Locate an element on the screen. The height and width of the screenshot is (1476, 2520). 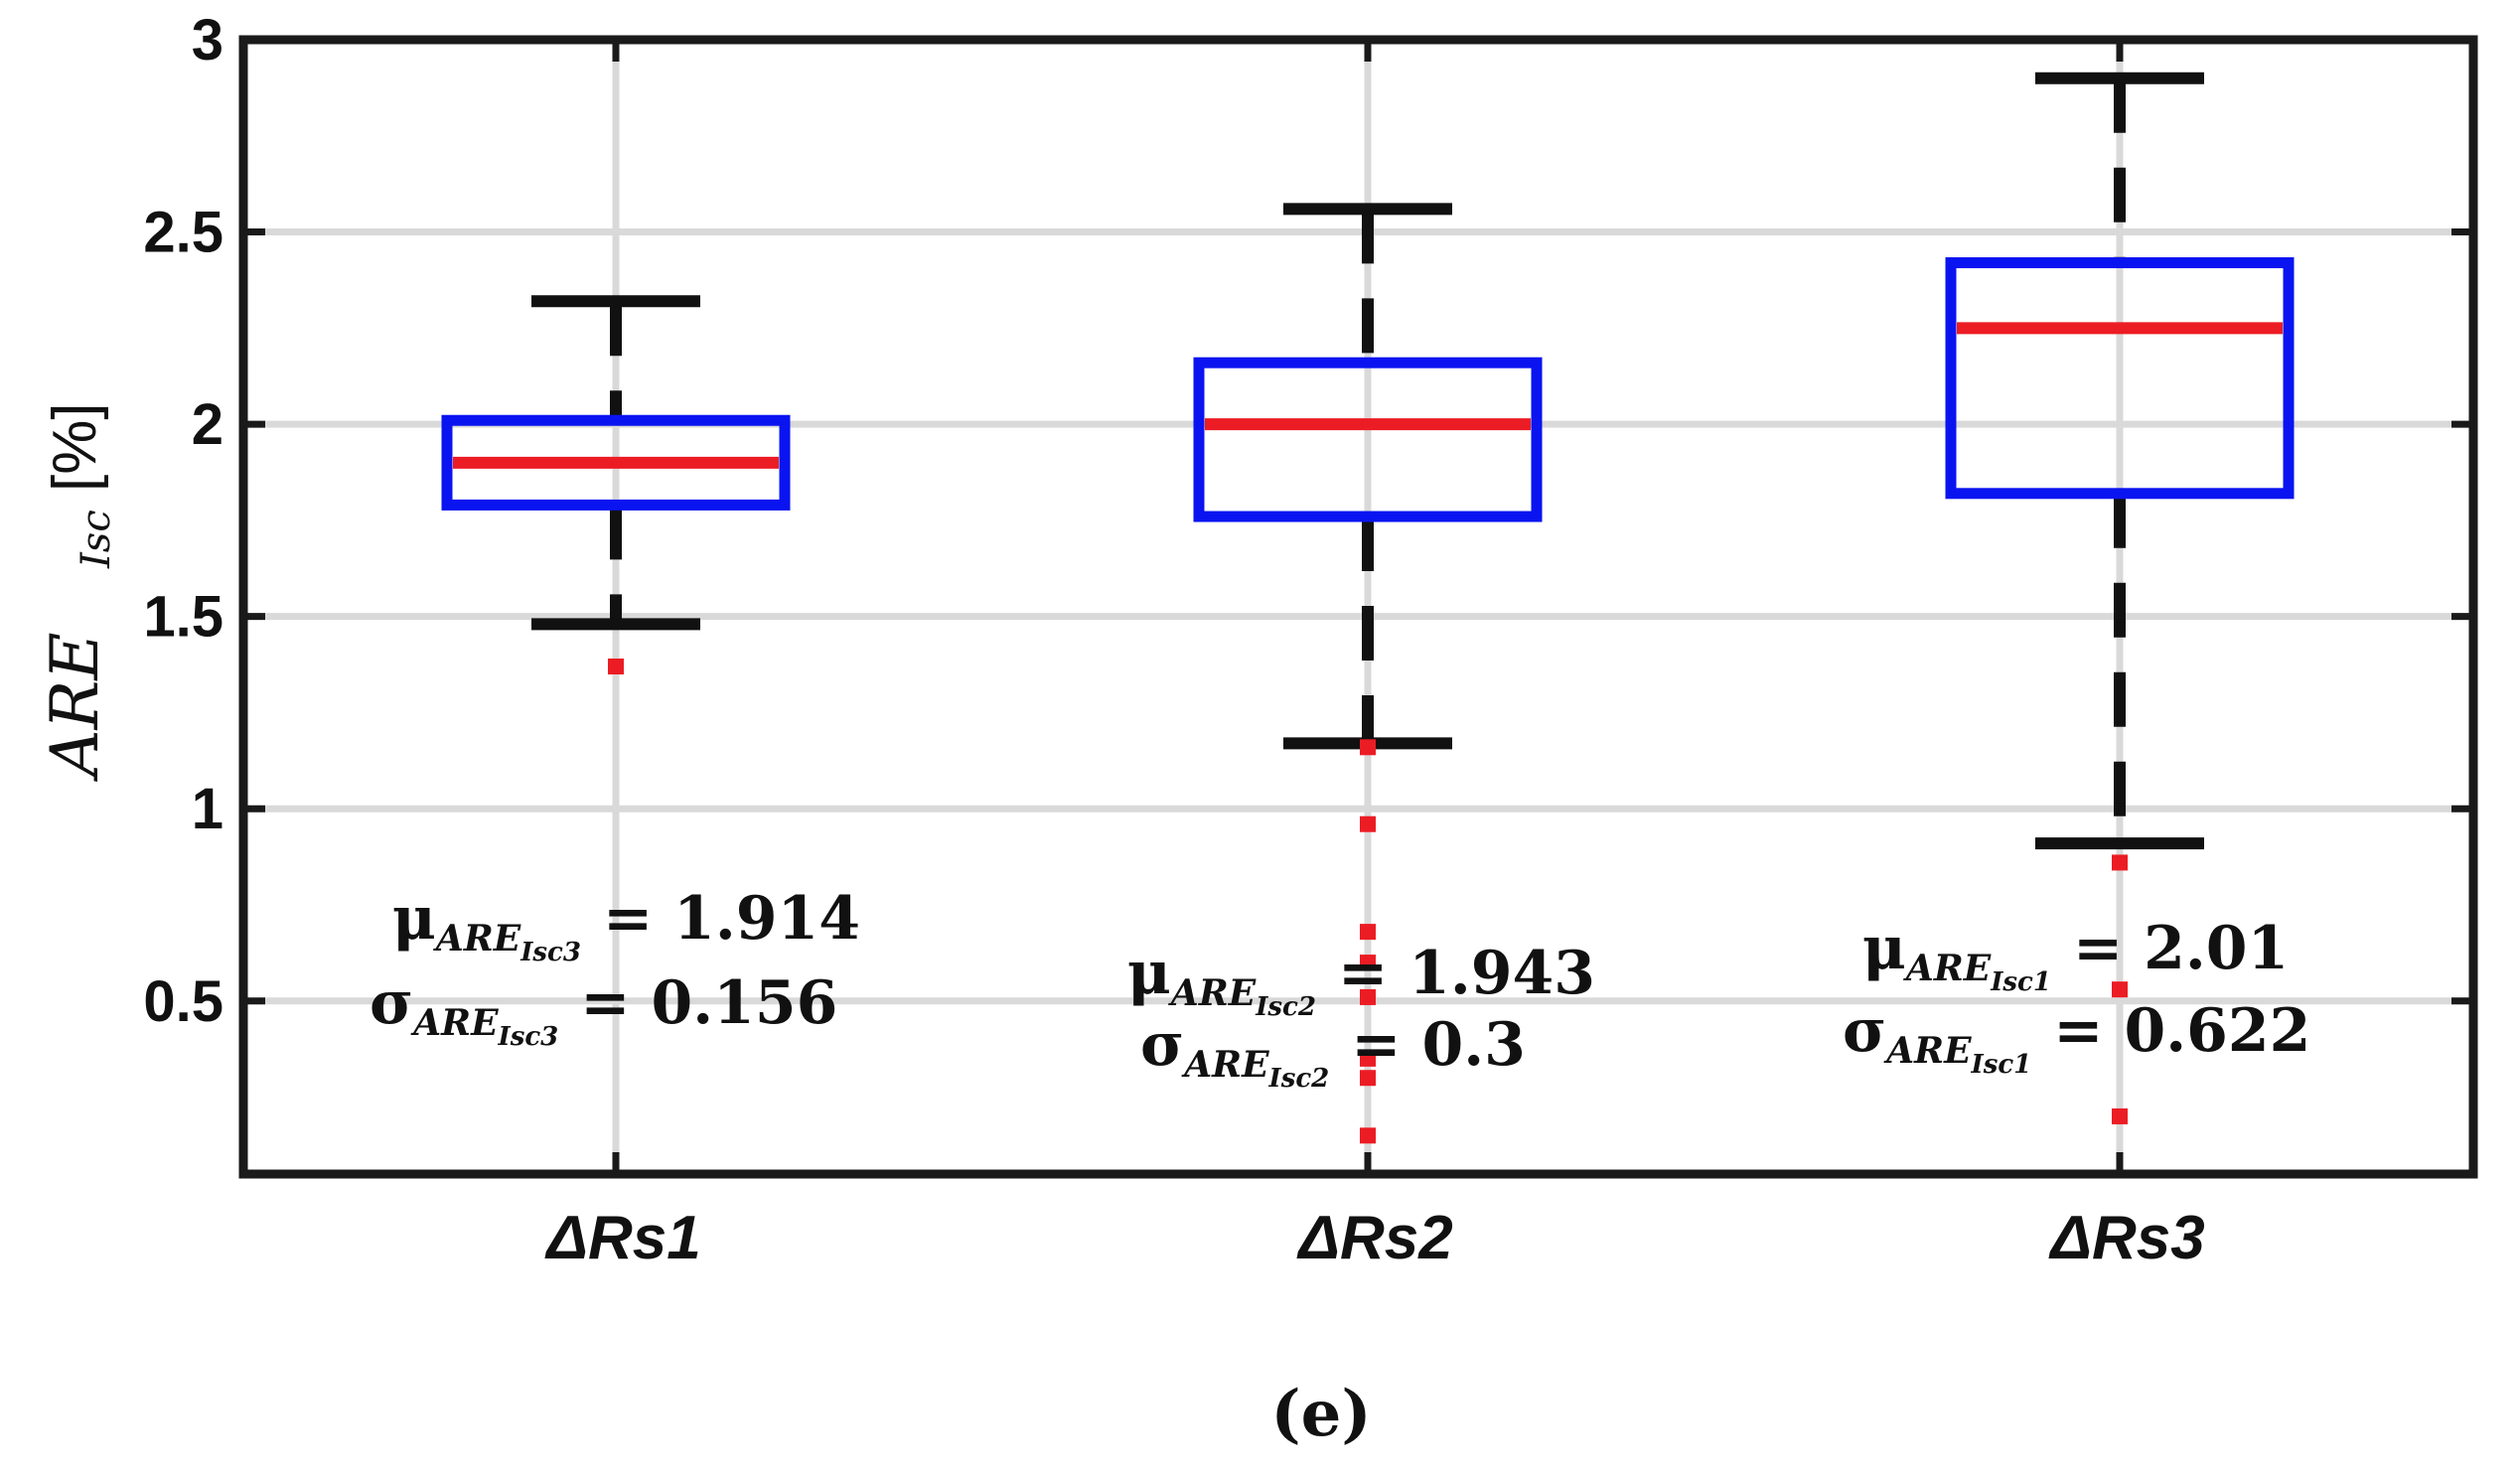
y-axis-label: ARE Isc [%] is located at coordinates (78, 592).